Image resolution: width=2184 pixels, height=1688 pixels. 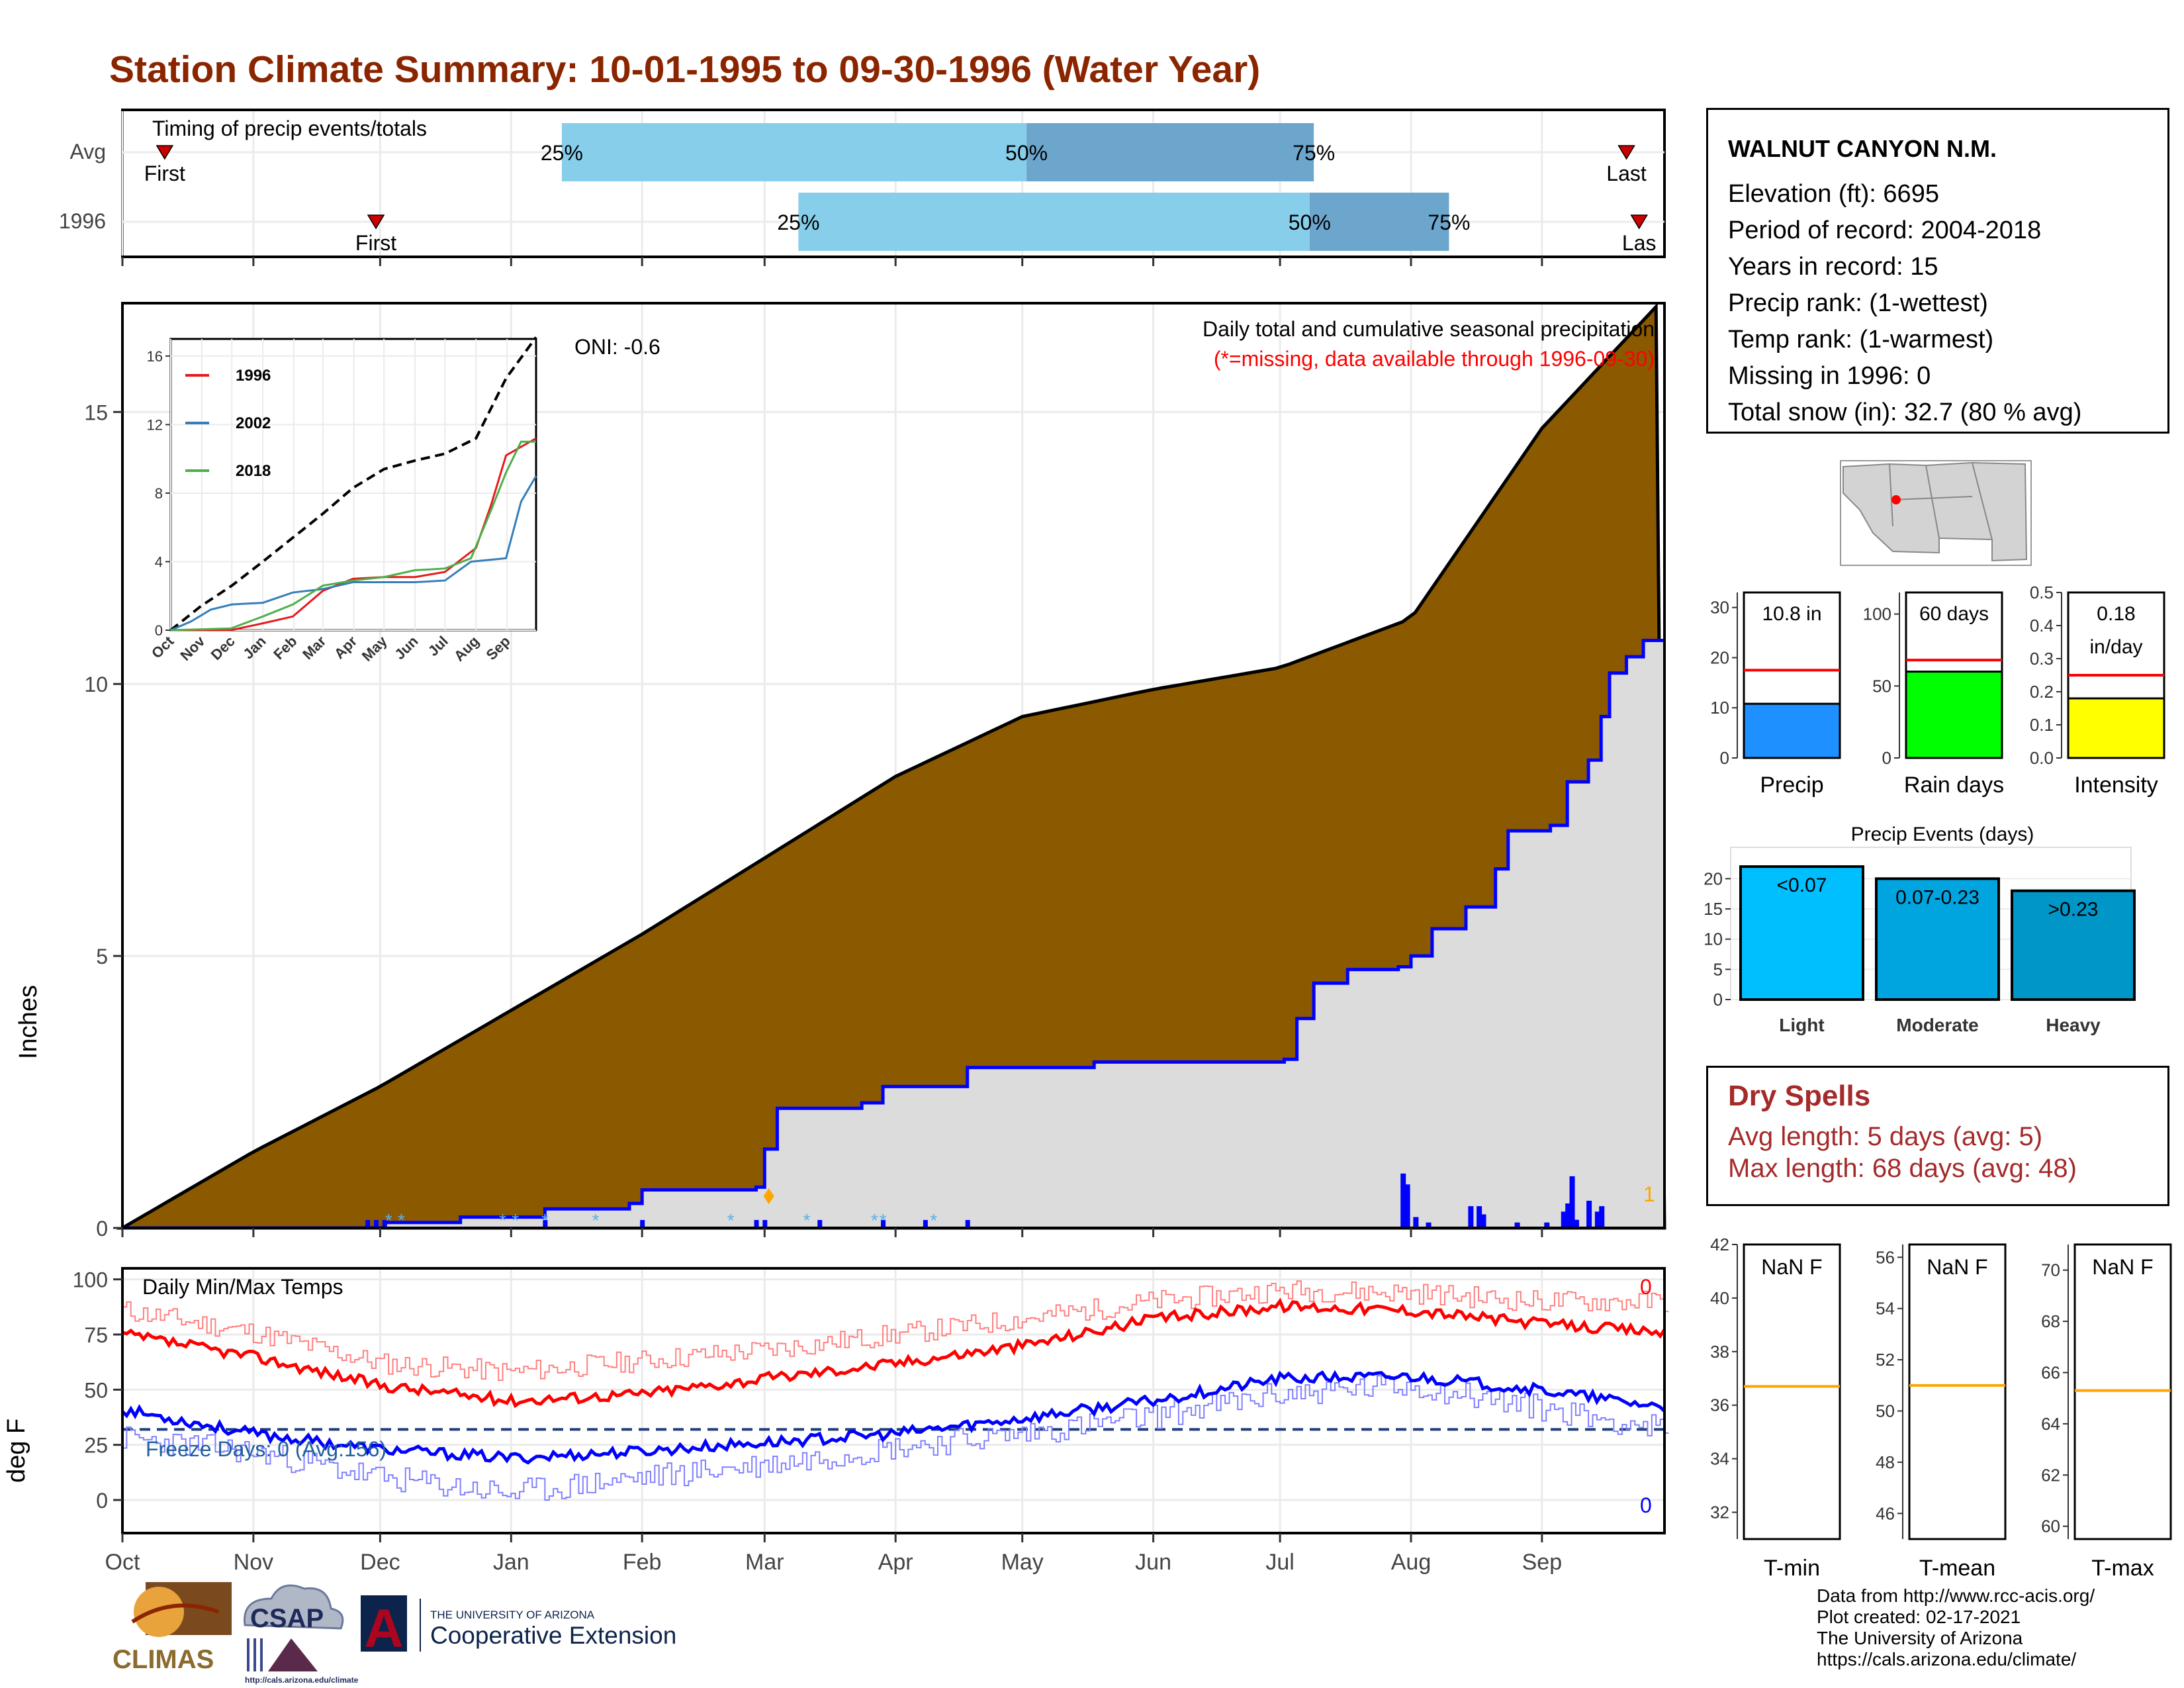 What do you see at coordinates (2050, 1526) in the screenshot?
I see `tbox-y-label: 60` at bounding box center [2050, 1526].